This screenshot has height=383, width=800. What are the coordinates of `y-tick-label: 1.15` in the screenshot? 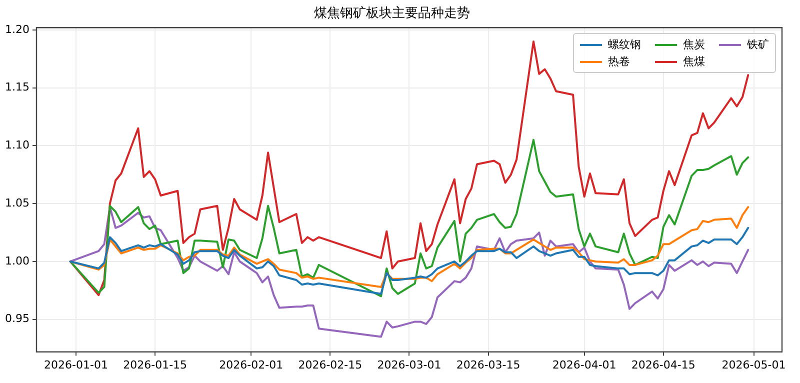 It's located at (17, 87).